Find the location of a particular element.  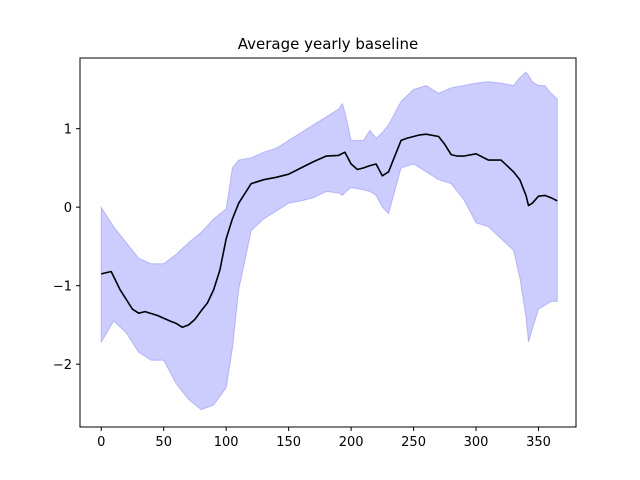

x-tick-label: 250 is located at coordinates (413, 442).